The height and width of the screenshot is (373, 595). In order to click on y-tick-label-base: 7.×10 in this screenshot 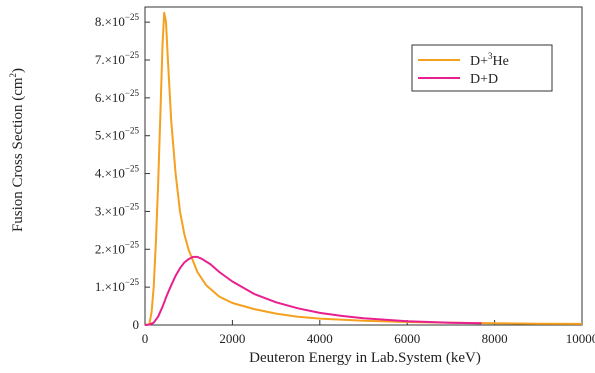, I will do `click(110, 59)`.